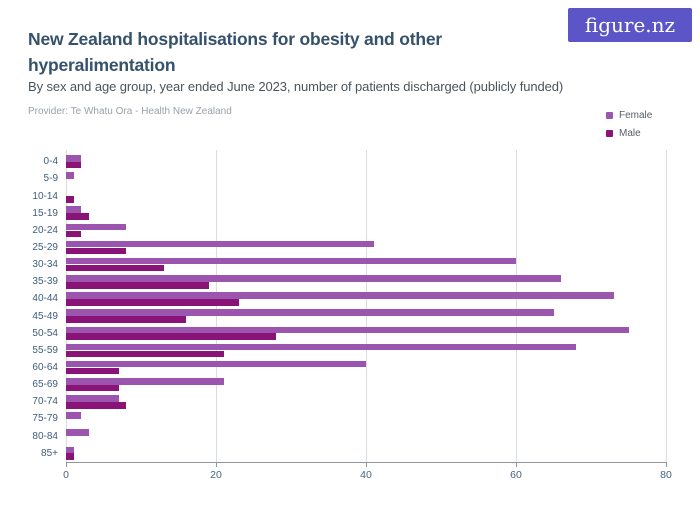 The image size is (700, 525). What do you see at coordinates (50, 179) in the screenshot?
I see `y-axis-label-5-9: 5-9` at bounding box center [50, 179].